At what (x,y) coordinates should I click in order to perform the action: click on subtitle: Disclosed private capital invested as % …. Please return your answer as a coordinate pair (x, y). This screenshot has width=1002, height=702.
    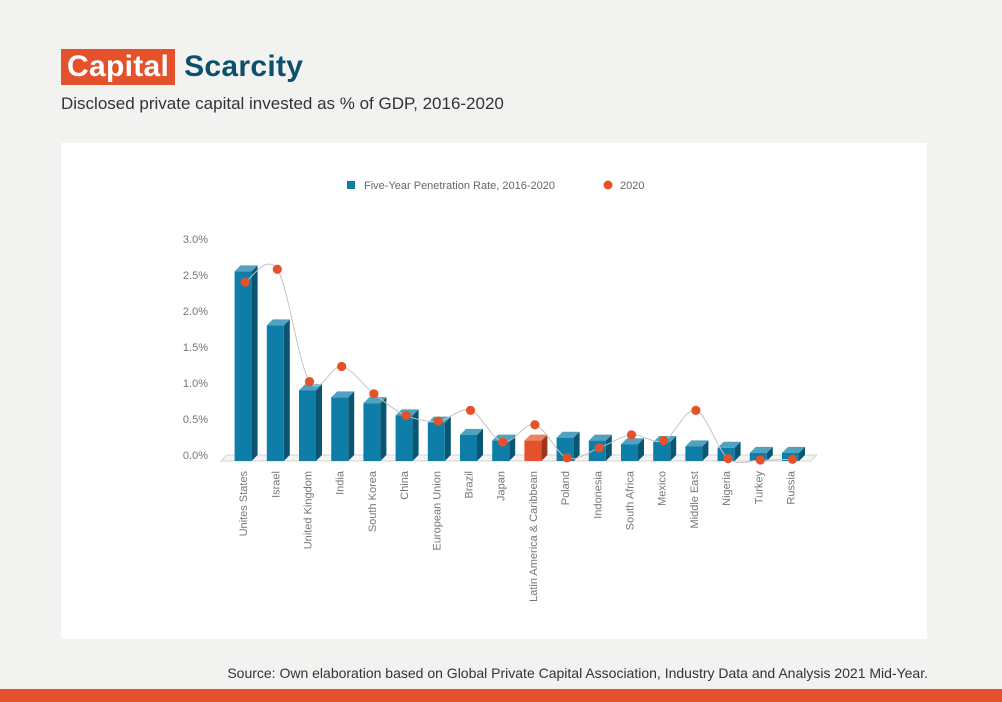
    Looking at the image, I should click on (282, 103).